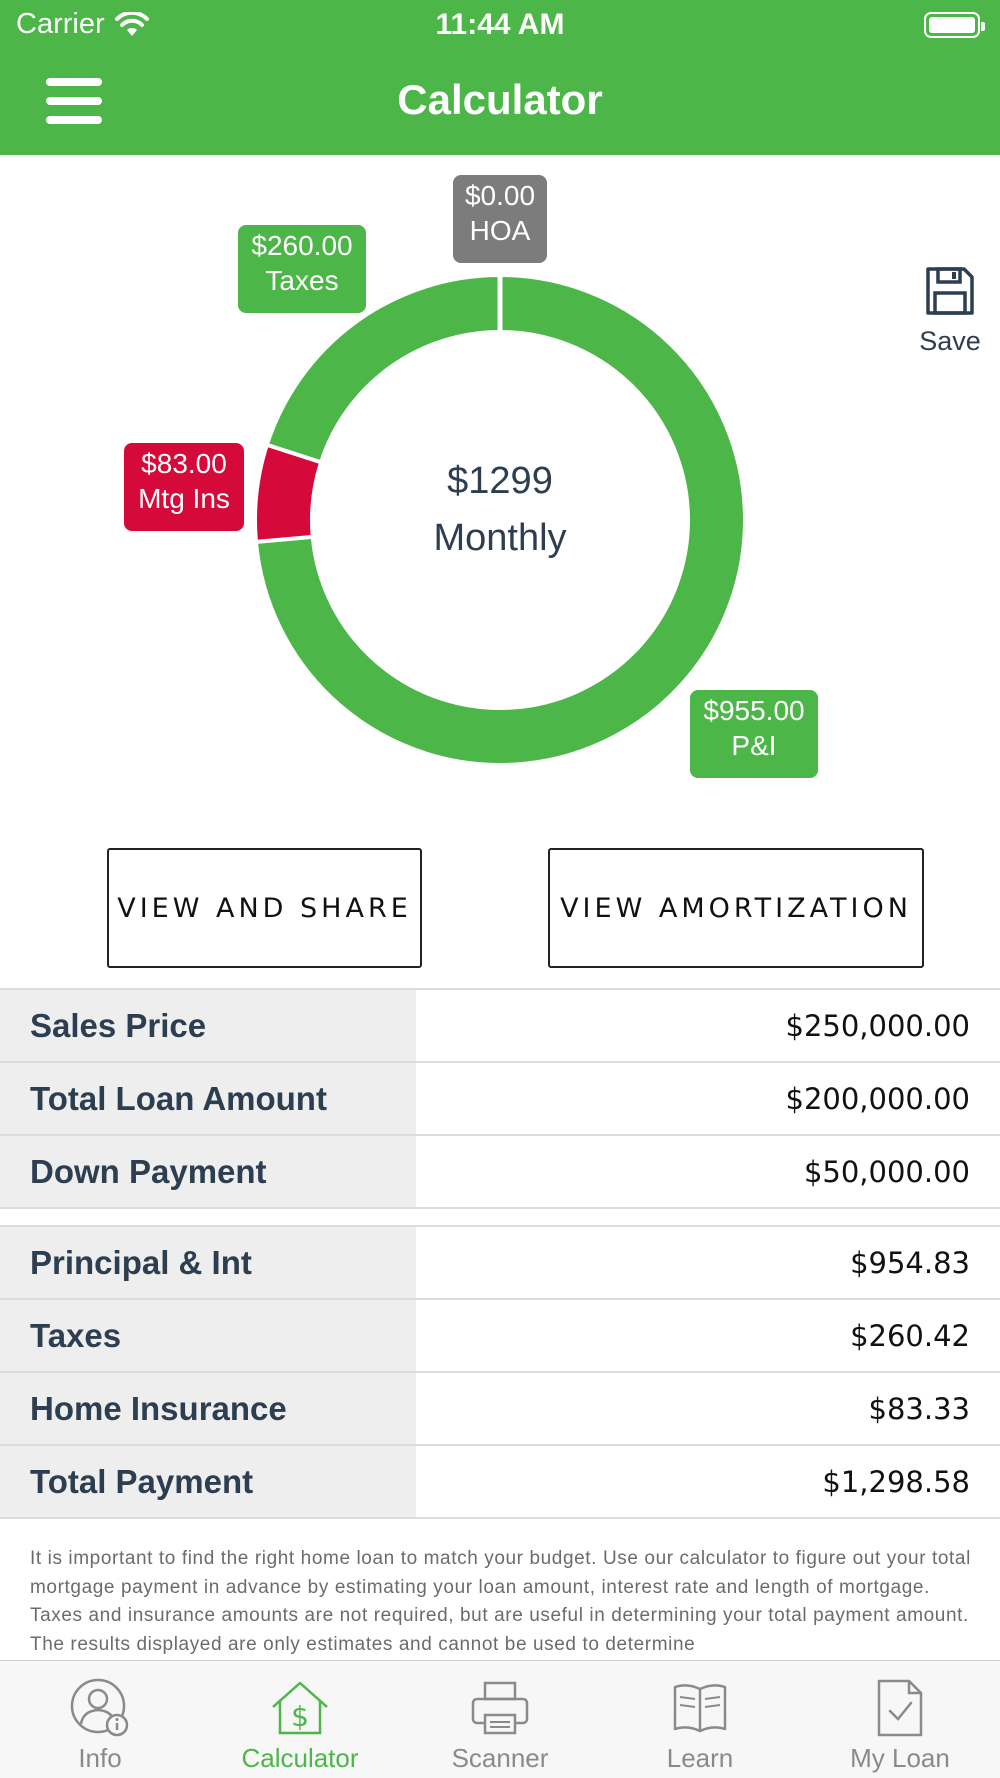  Describe the element at coordinates (500, 1409) in the screenshot. I see `table-row: Home Insurance $83.33` at that location.